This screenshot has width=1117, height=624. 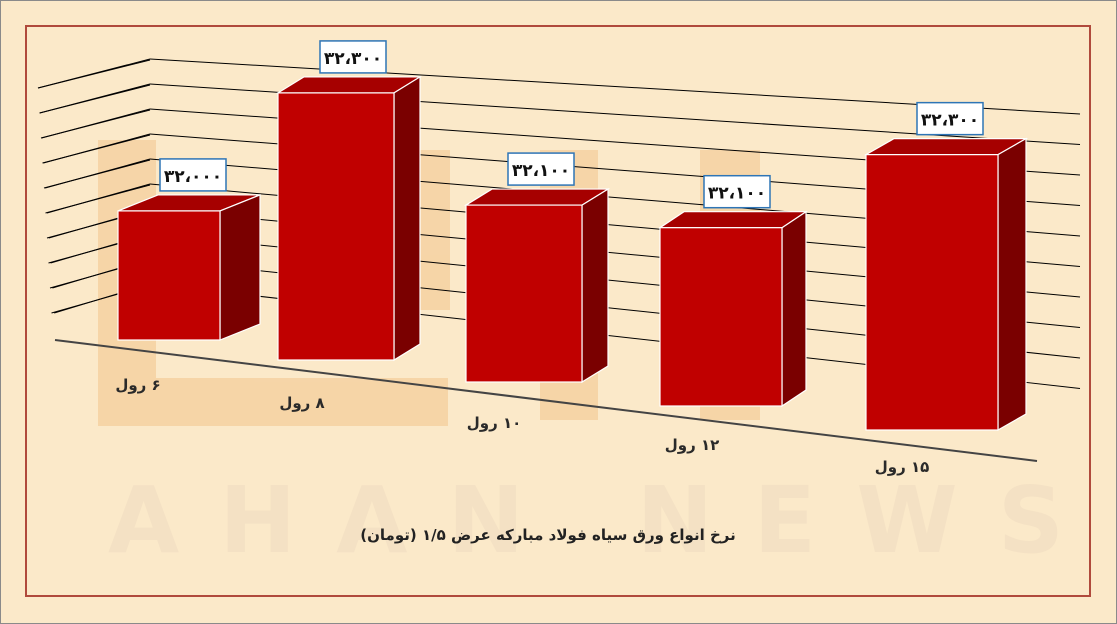 What do you see at coordinates (137, 385) in the screenshot?
I see `x-tick-label: ۶ رول` at bounding box center [137, 385].